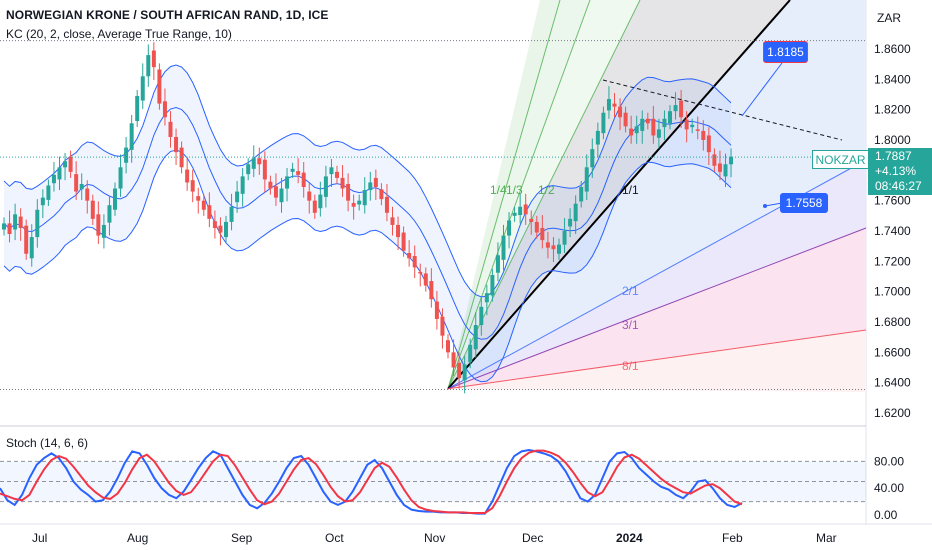 This screenshot has height=550, width=932. What do you see at coordinates (47, 443) in the screenshot?
I see `stoch-legend: Stoch (14, 6, 6)` at bounding box center [47, 443].